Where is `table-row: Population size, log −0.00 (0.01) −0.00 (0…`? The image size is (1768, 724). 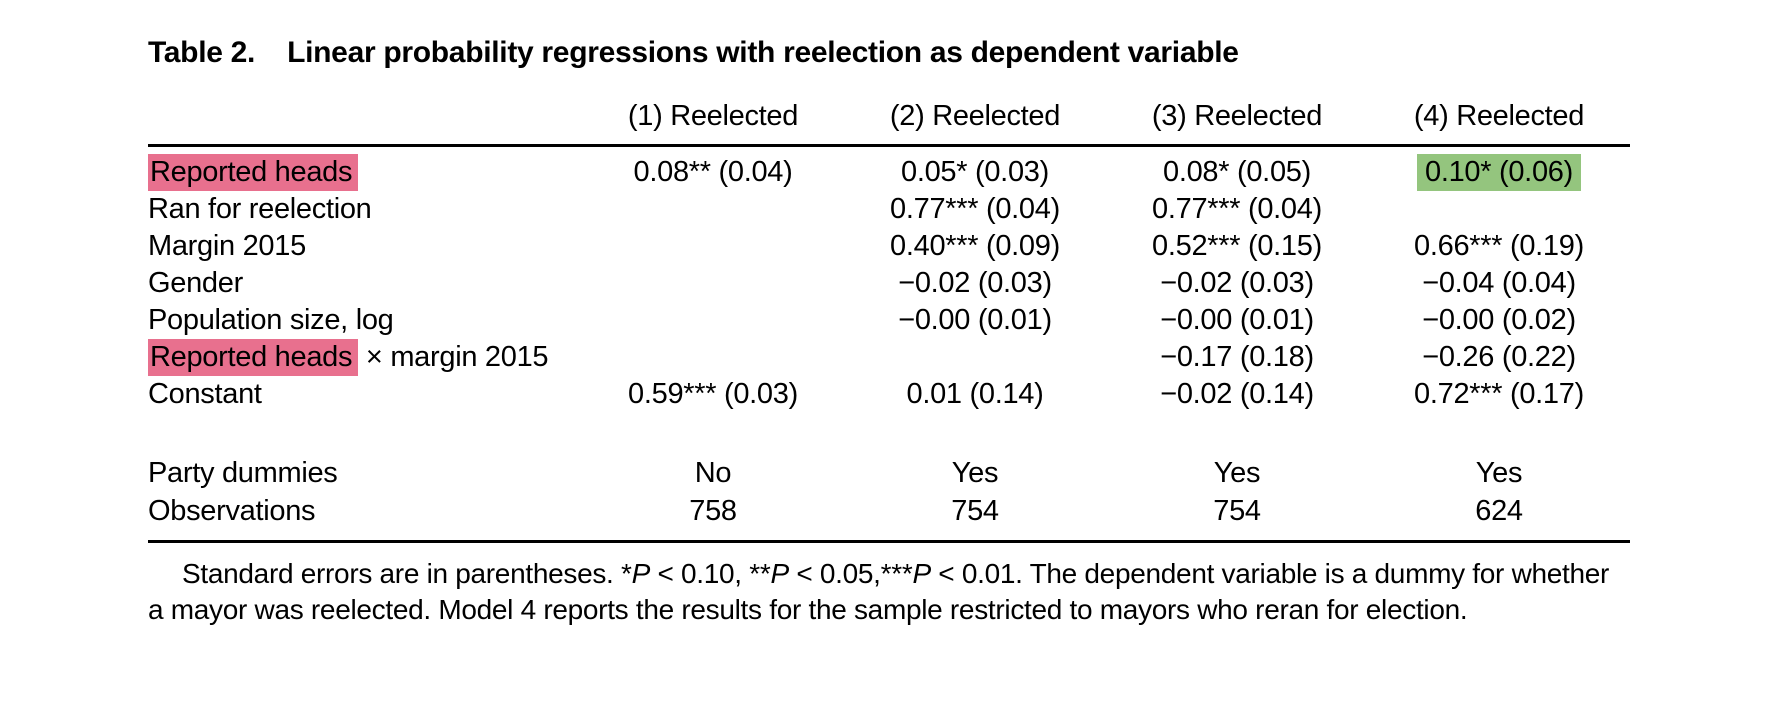
table-row: Population size, log −0.00 (0.01) −0.00 (0… is located at coordinates (889, 320).